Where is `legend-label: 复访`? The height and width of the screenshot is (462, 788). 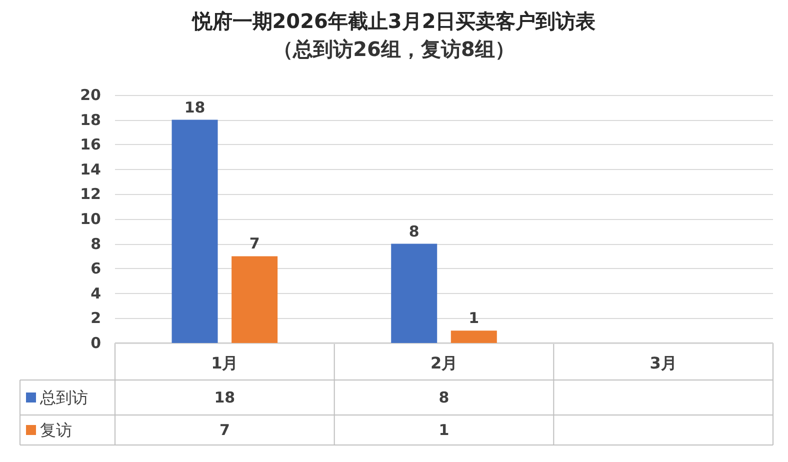 legend-label: 复访 is located at coordinates (56, 430).